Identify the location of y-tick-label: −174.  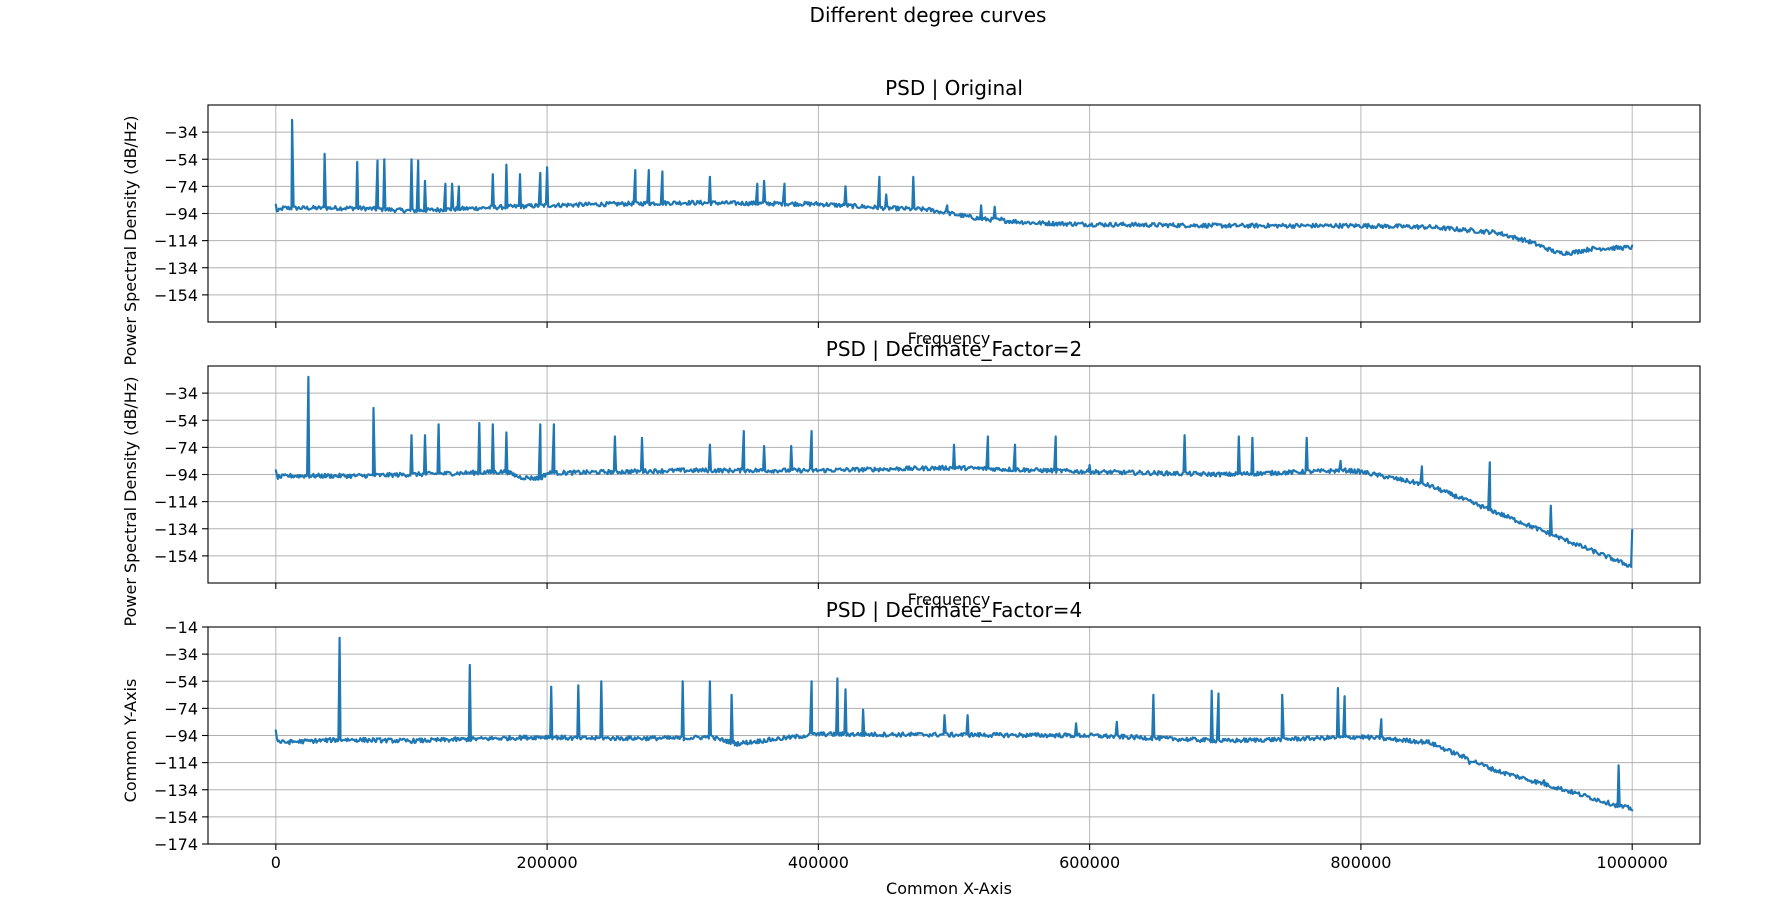
(176, 844).